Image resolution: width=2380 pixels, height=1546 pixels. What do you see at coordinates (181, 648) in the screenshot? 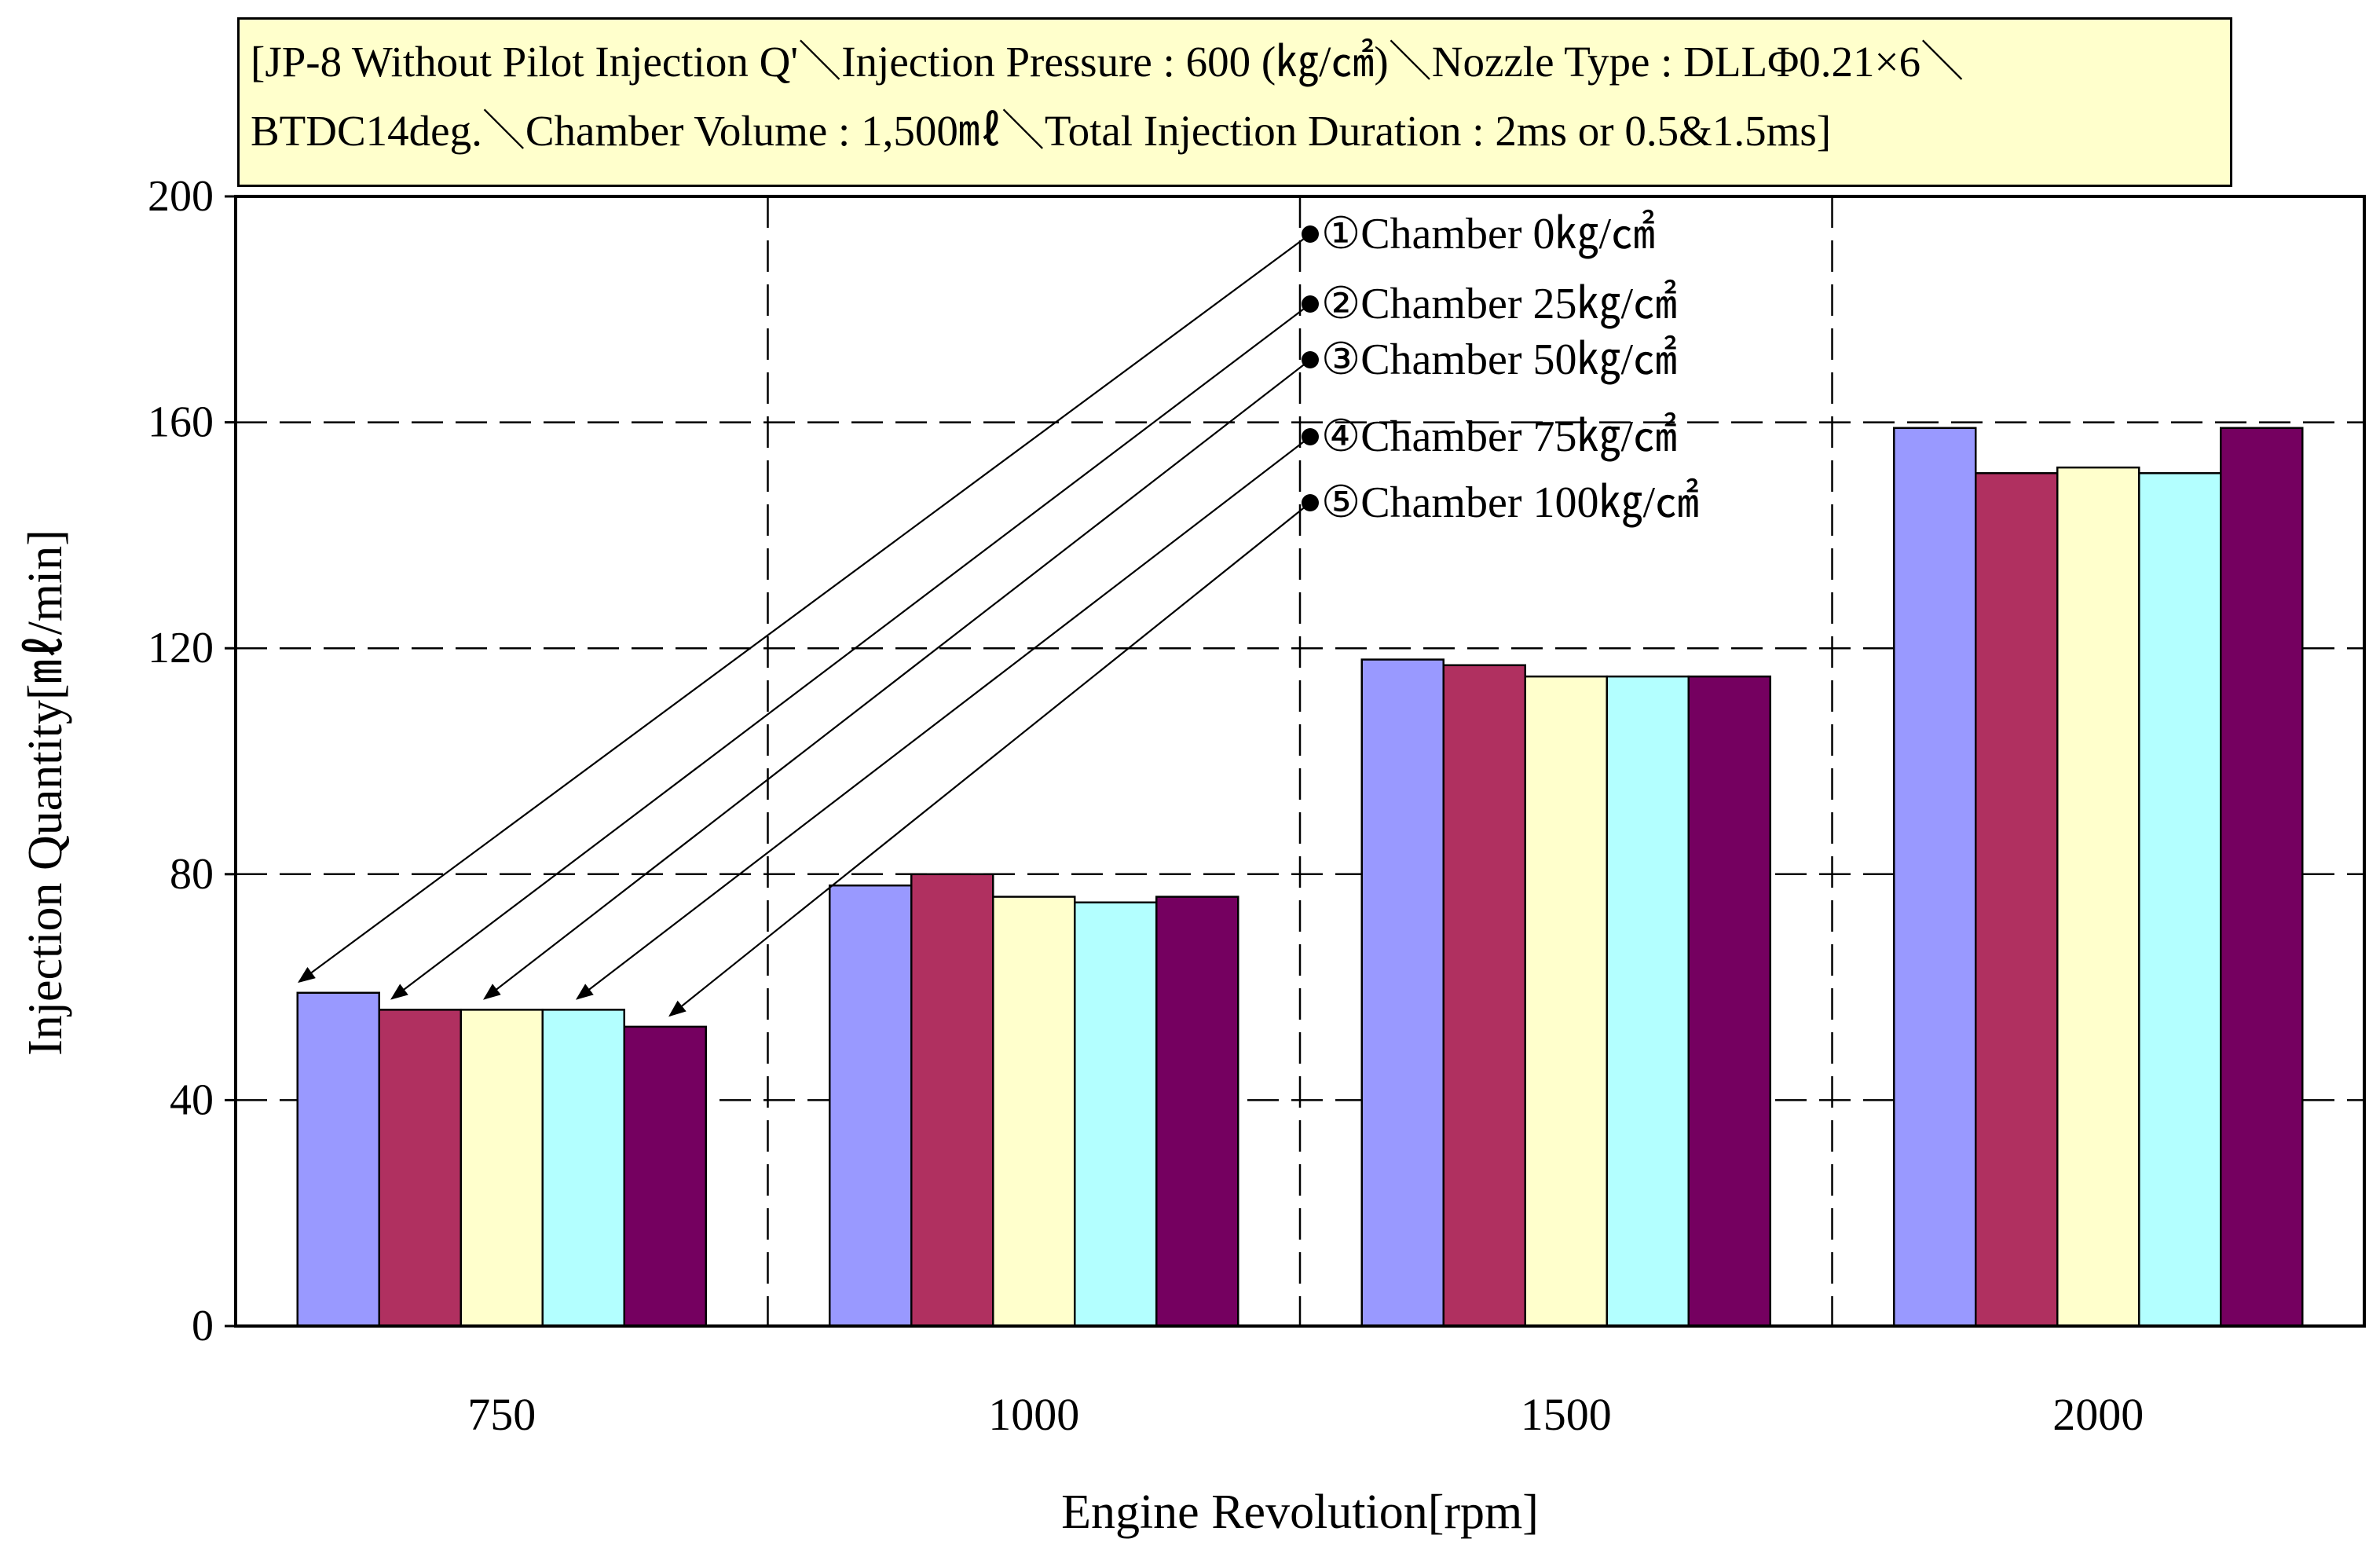
I see `y-tick-label-120: 120` at bounding box center [181, 648].